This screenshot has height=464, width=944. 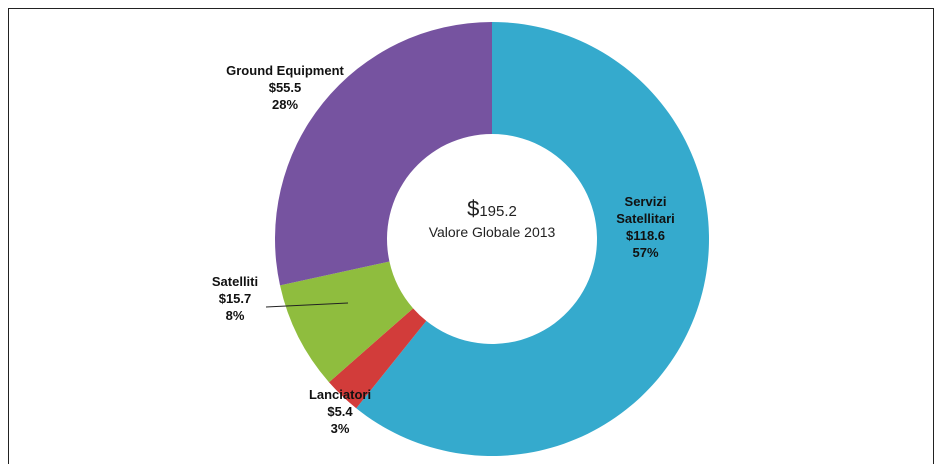 What do you see at coordinates (492, 232) in the screenshot?
I see `center-caption: Valore Globale 2013` at bounding box center [492, 232].